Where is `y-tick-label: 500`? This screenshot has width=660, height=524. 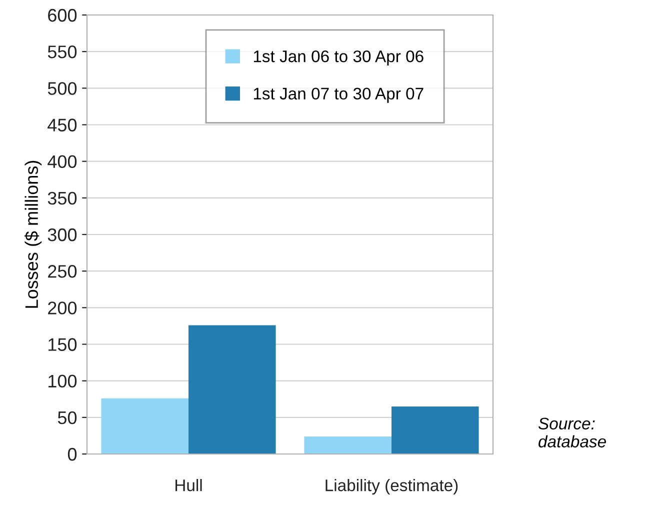
y-tick-label: 500 is located at coordinates (62, 88).